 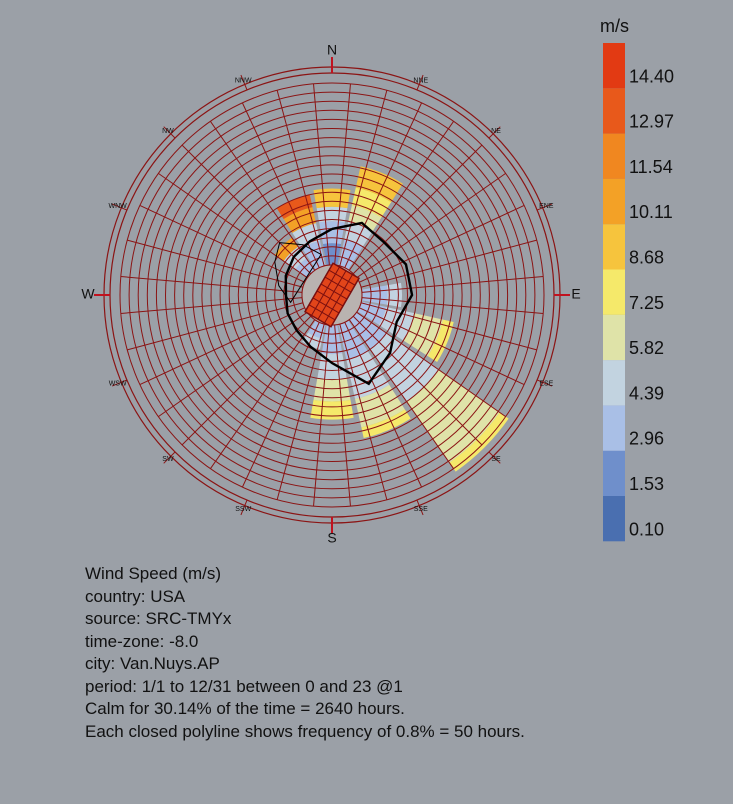 What do you see at coordinates (546, 206) in the screenshot?
I see `direction-label-ene: ENE` at bounding box center [546, 206].